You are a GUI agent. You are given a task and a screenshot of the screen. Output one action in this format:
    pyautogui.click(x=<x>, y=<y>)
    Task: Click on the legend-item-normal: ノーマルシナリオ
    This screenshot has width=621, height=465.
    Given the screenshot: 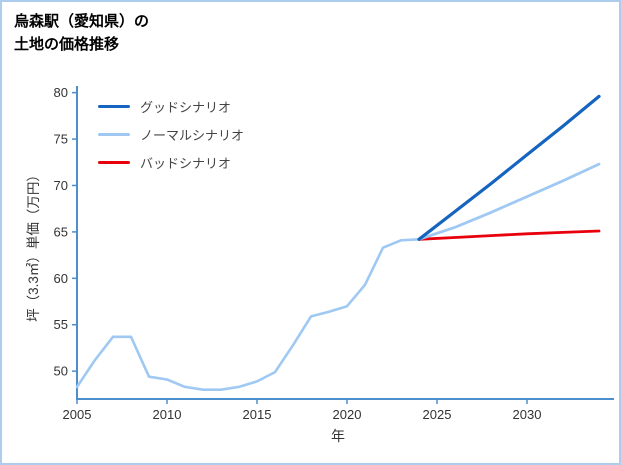 What is the action you would take?
    pyautogui.click(x=171, y=134)
    